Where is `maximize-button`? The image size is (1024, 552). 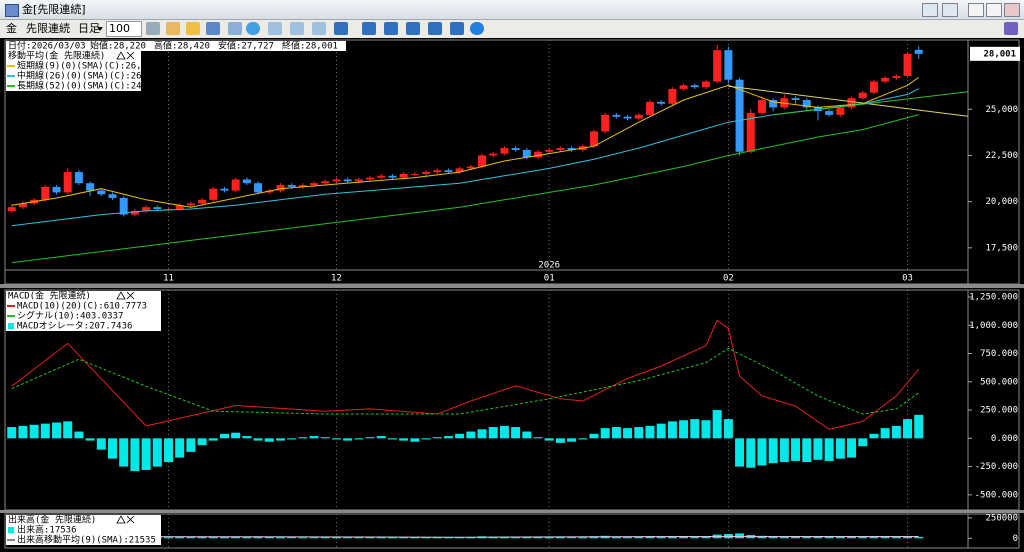
maximize-button is located at coordinates (994, 10).